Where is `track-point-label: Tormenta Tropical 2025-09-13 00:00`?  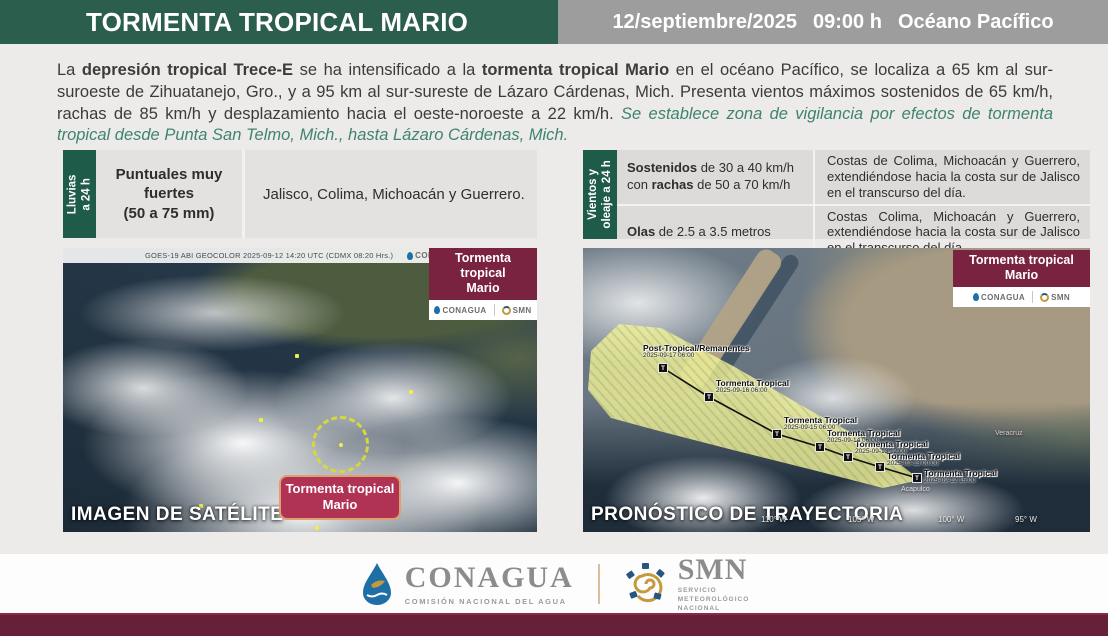
track-point-label: Tormenta Tropical 2025-09-13 00:00 is located at coordinates (924, 459).